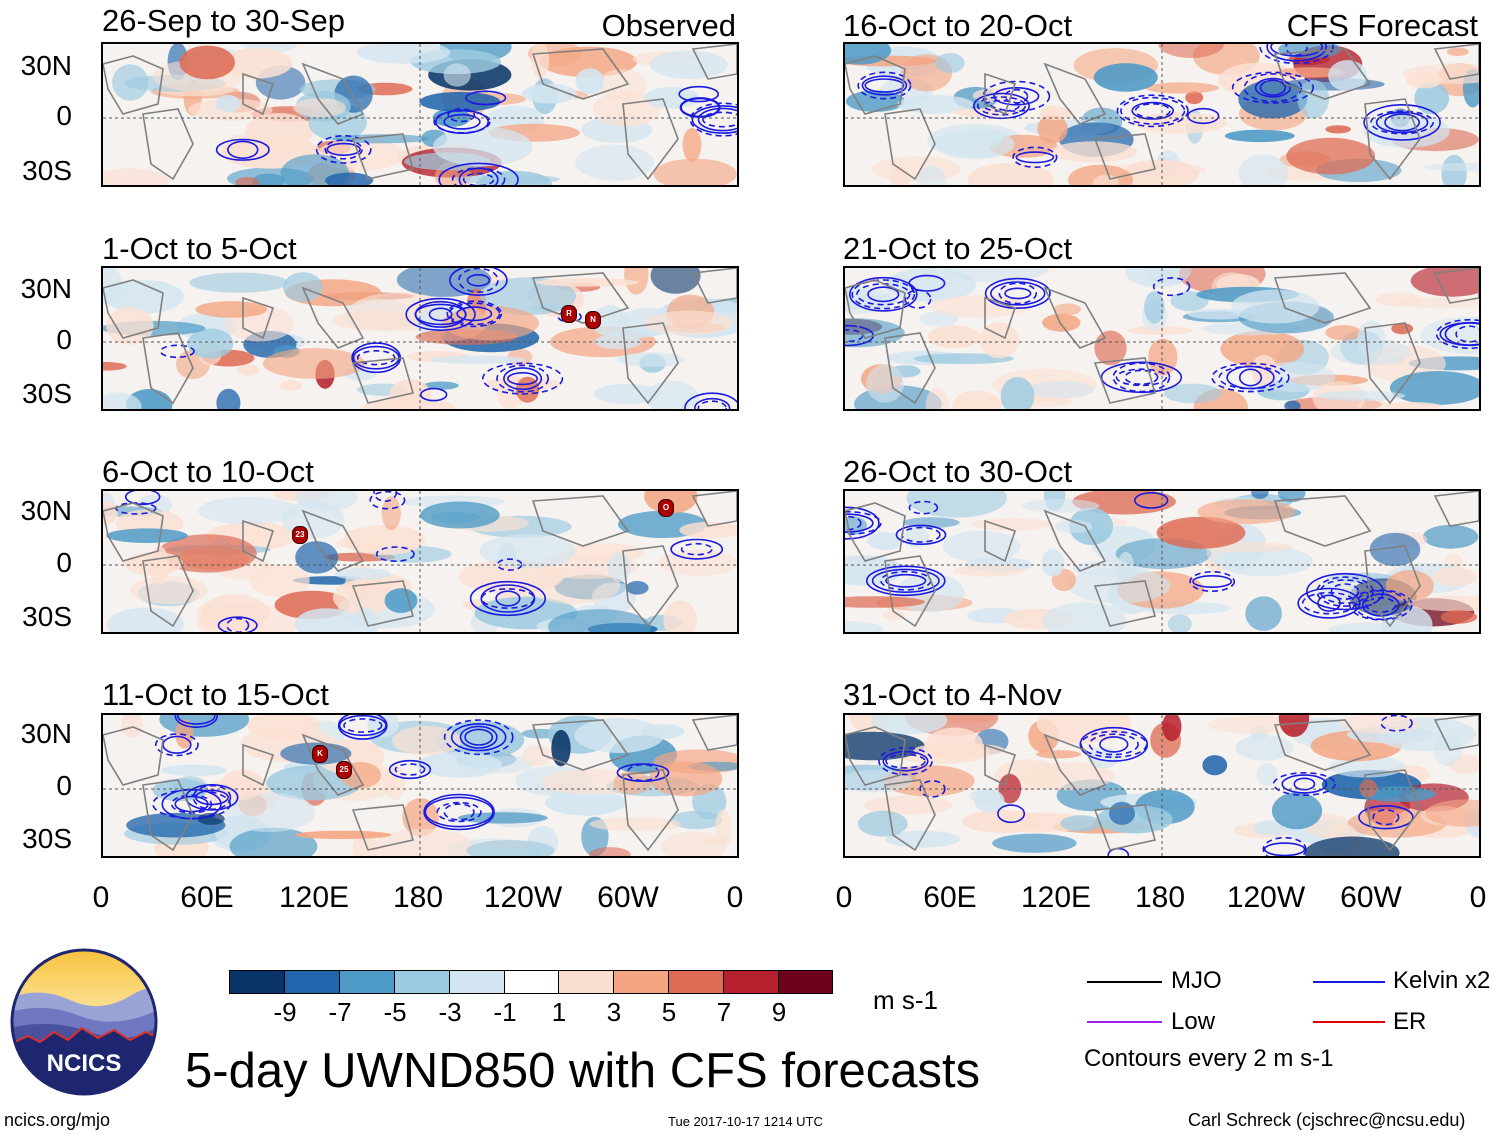 The height and width of the screenshot is (1137, 1510). What do you see at coordinates (46, 288) in the screenshot?
I see `lat-label-30n: 30N` at bounding box center [46, 288].